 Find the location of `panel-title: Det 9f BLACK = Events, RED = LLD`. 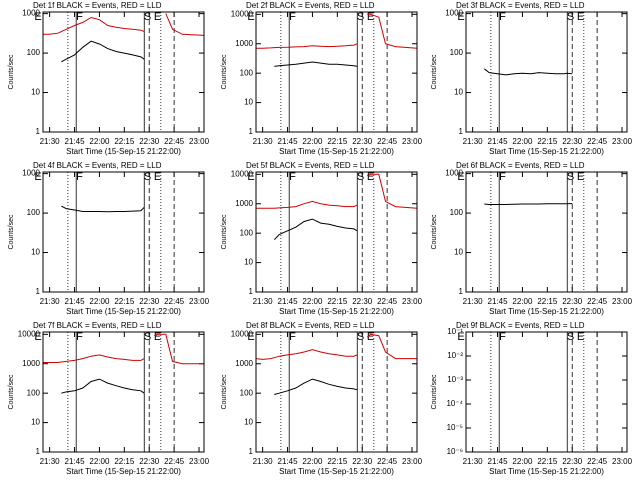

panel-title: Det 9f BLACK = Events, RED = LLD is located at coordinates (520, 325).